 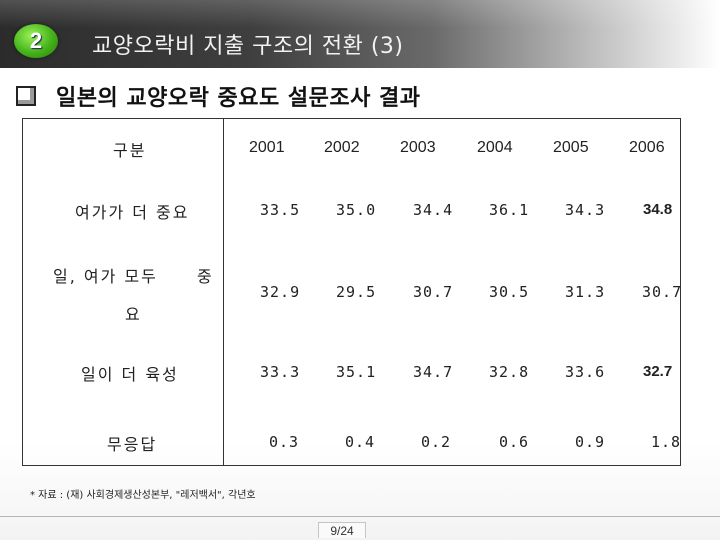 I want to click on table-cell: 33.6, so click(x=585, y=372).